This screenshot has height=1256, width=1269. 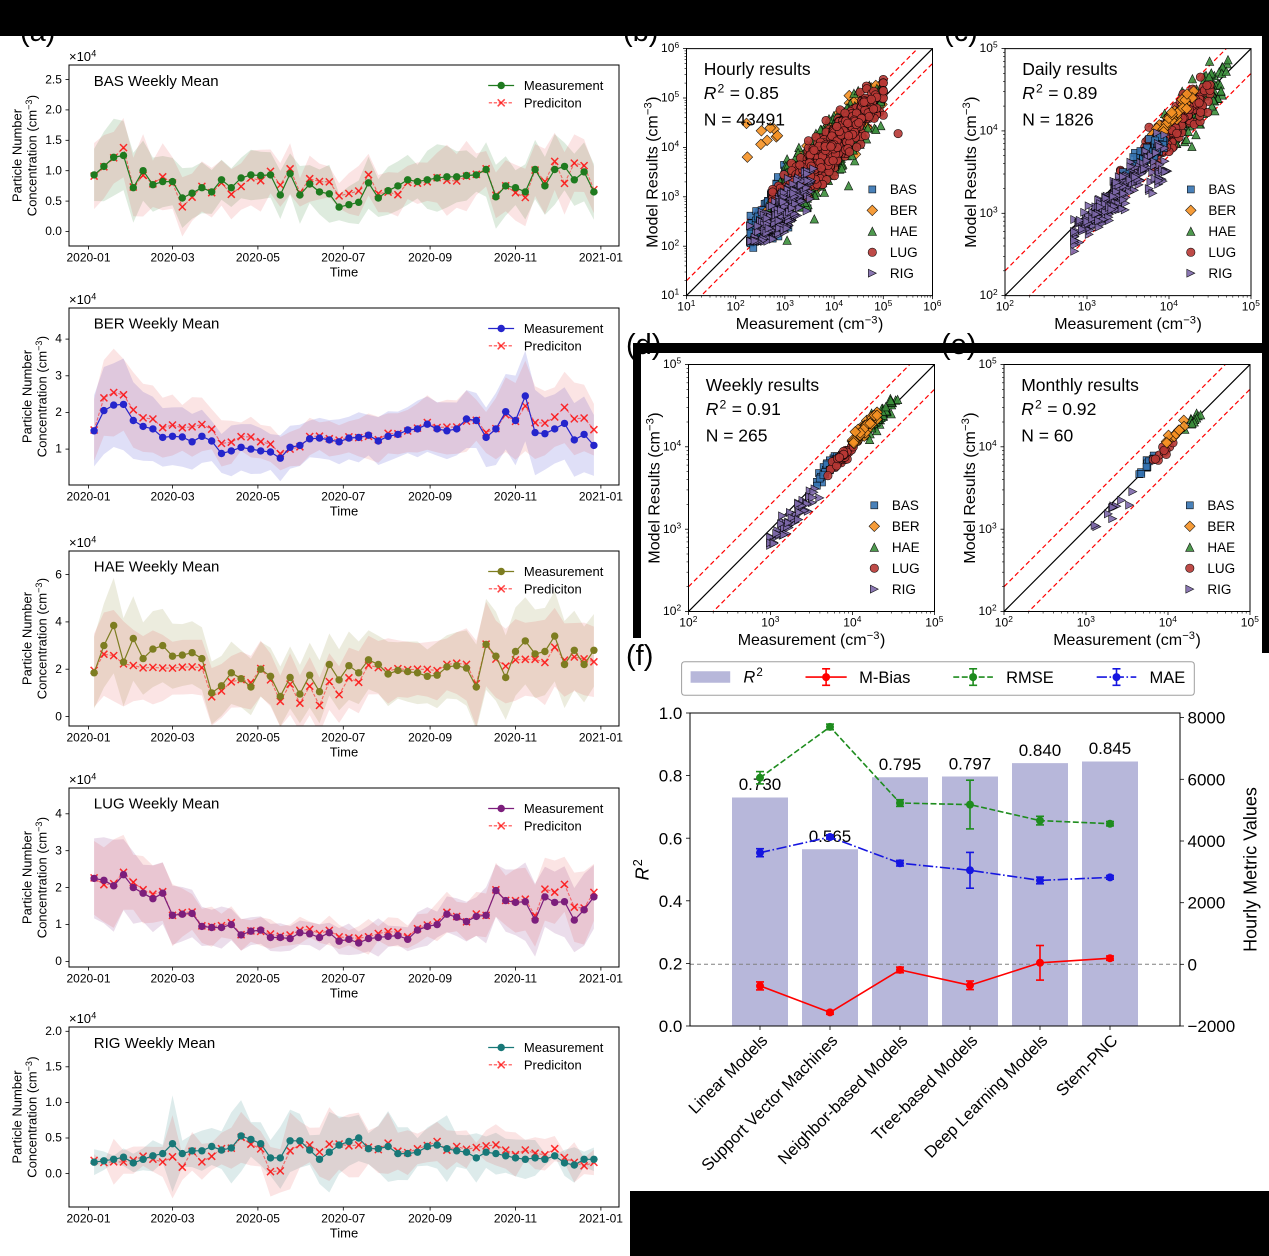 I want to click on svg-text: 0.840, so click(x=1040, y=750).